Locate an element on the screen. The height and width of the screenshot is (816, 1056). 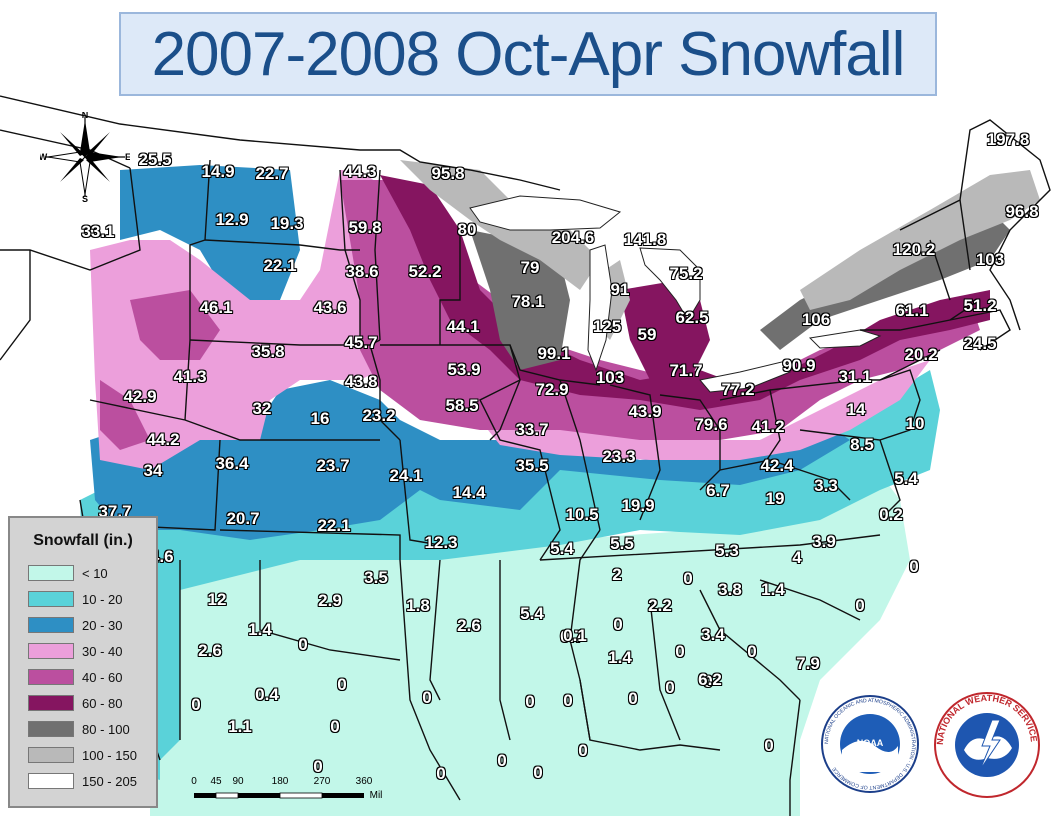
snowfall-value-label: 33.1 is located at coordinates (98, 231).